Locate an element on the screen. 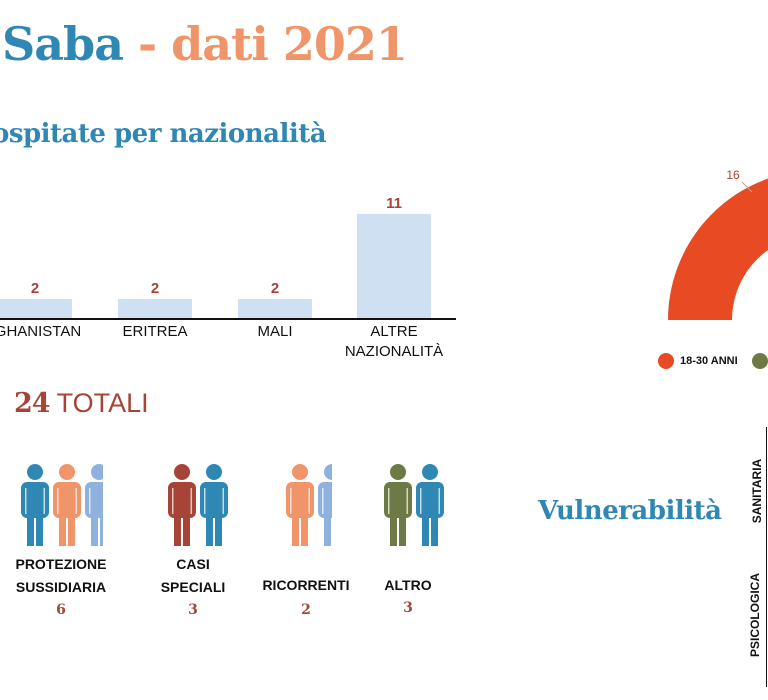  permit-group-label-line: PROTEZIONE is located at coordinates (61, 564).